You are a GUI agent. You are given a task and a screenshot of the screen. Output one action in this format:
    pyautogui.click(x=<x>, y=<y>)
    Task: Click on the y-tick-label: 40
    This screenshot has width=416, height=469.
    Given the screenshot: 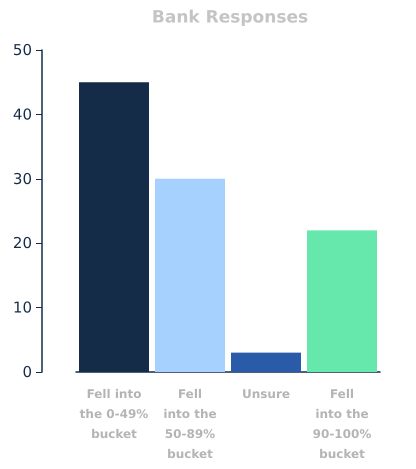 What is the action you would take?
    pyautogui.click(x=22, y=114)
    